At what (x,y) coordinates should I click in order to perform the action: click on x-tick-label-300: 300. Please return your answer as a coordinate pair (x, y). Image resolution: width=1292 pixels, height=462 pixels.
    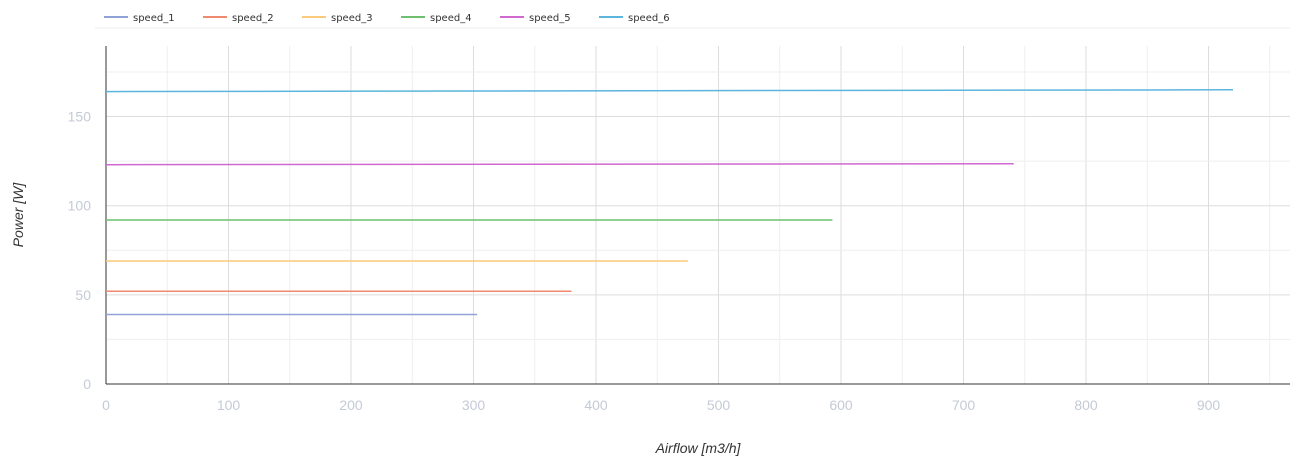
    Looking at the image, I should click on (474, 405).